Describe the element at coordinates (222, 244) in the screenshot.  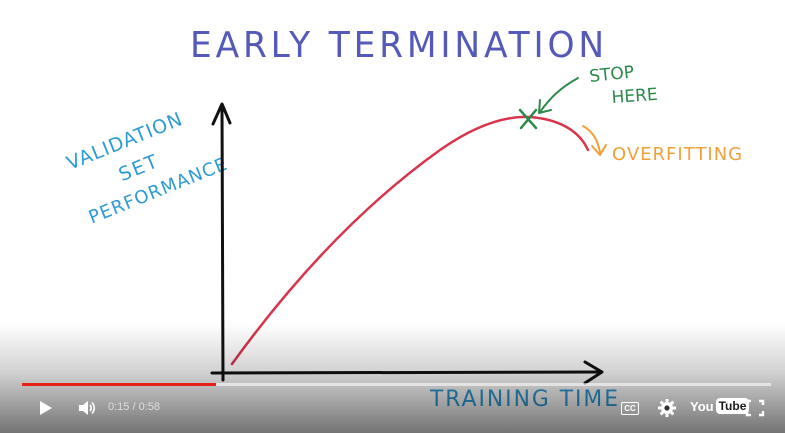
I see `y-axis-line` at that location.